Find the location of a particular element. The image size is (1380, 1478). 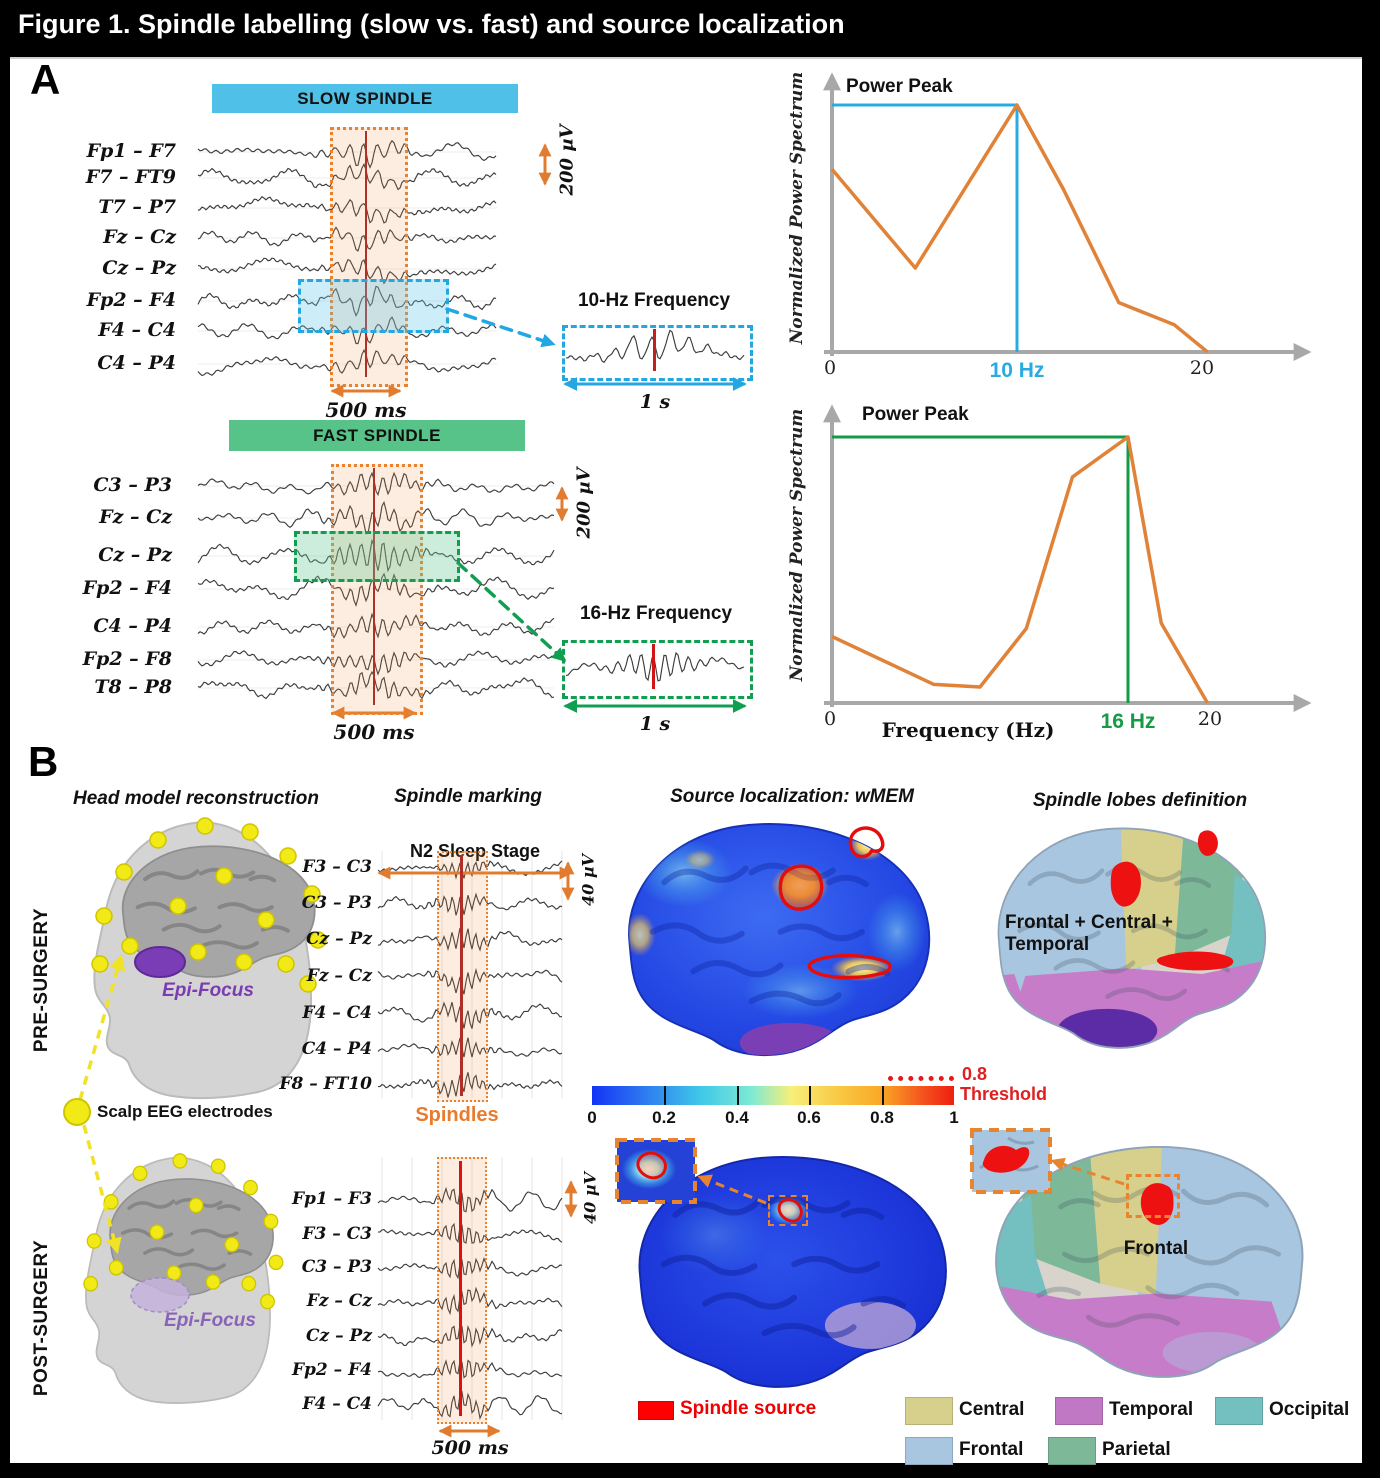

spindle-source-lobes-post is located at coordinates (1157, 1204).